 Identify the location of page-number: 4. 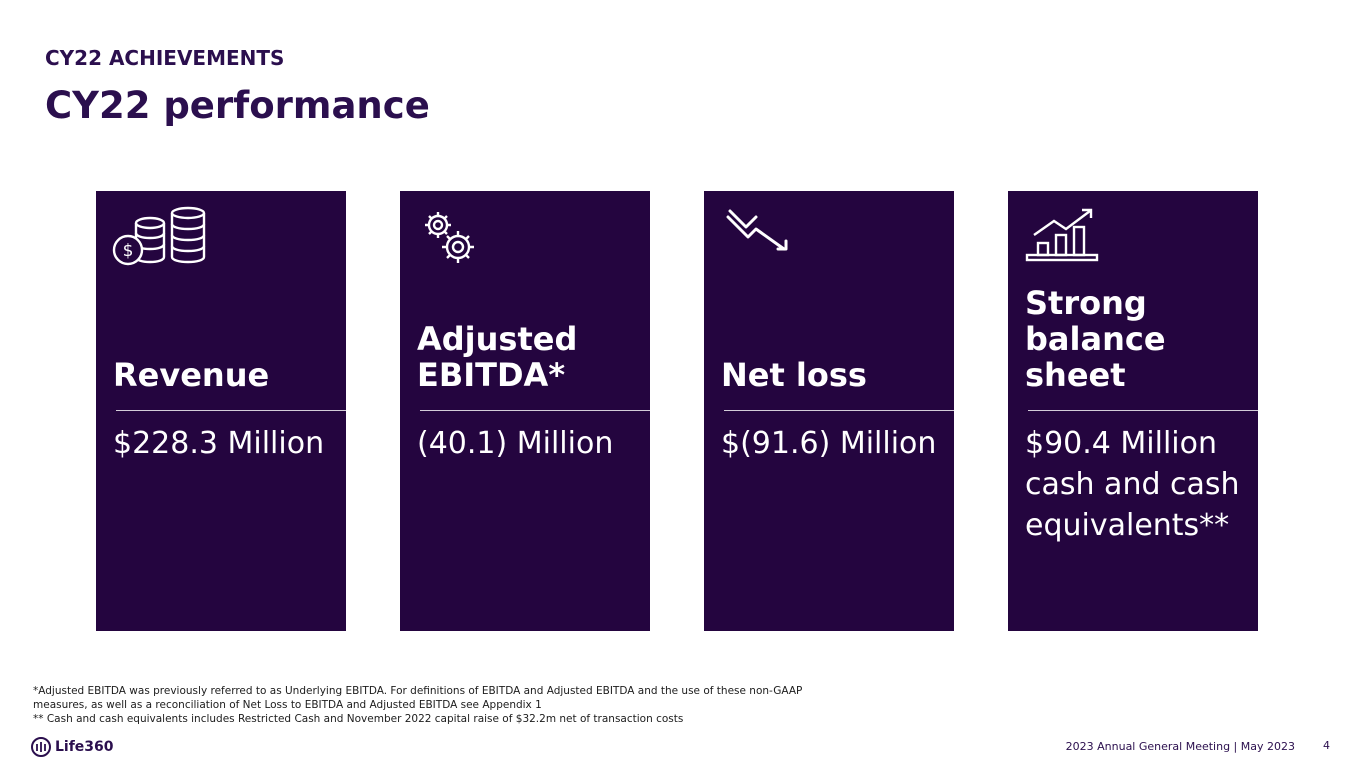
(1326, 745).